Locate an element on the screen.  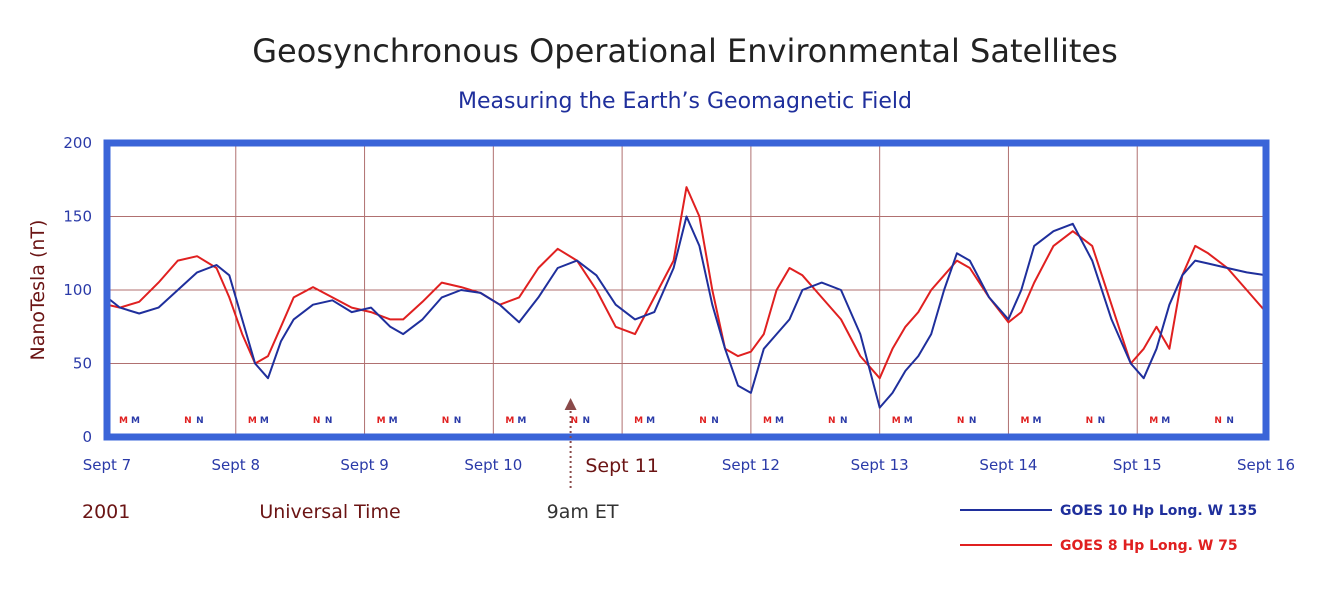
y-tick-label: 200 is located at coordinates (77, 143).